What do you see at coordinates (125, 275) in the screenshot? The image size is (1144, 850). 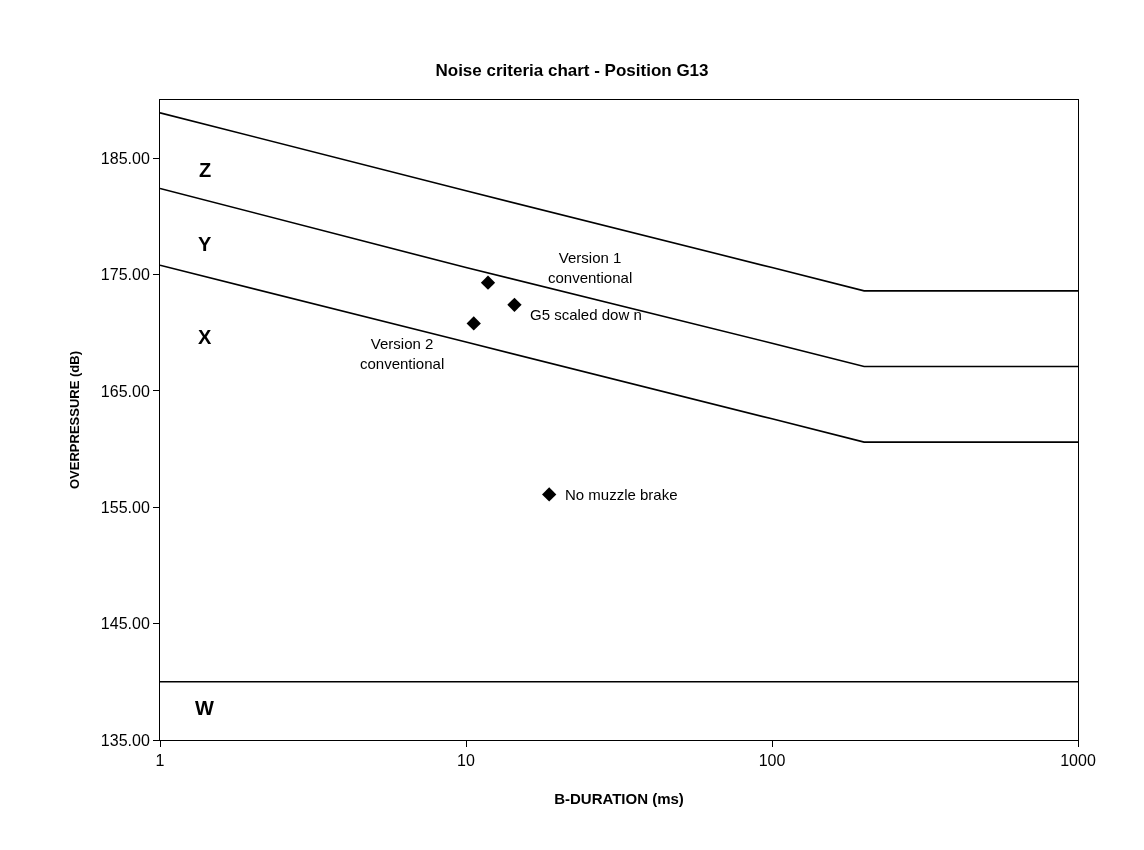 I see `y-tick-label: 175.00` at bounding box center [125, 275].